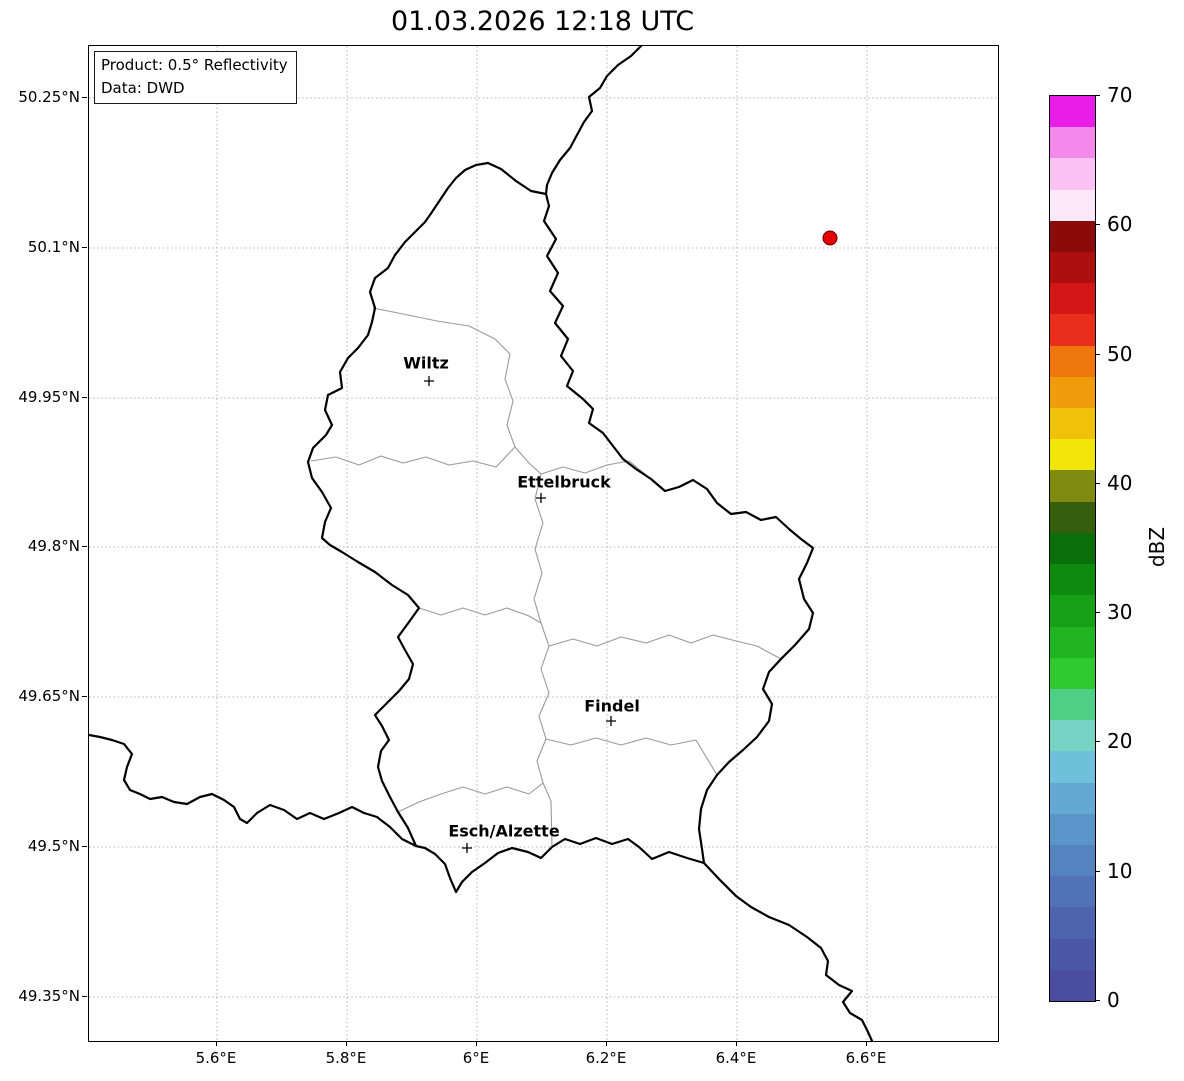  What do you see at coordinates (606, 1058) in the screenshot?
I see `x-tick-label: 6.2°E` at bounding box center [606, 1058].